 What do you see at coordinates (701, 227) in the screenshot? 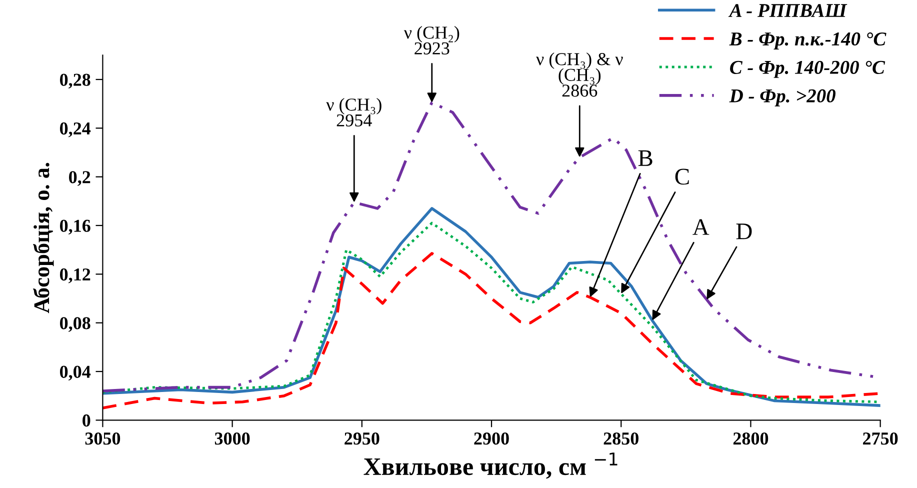
I see `annotation: A` at bounding box center [701, 227].